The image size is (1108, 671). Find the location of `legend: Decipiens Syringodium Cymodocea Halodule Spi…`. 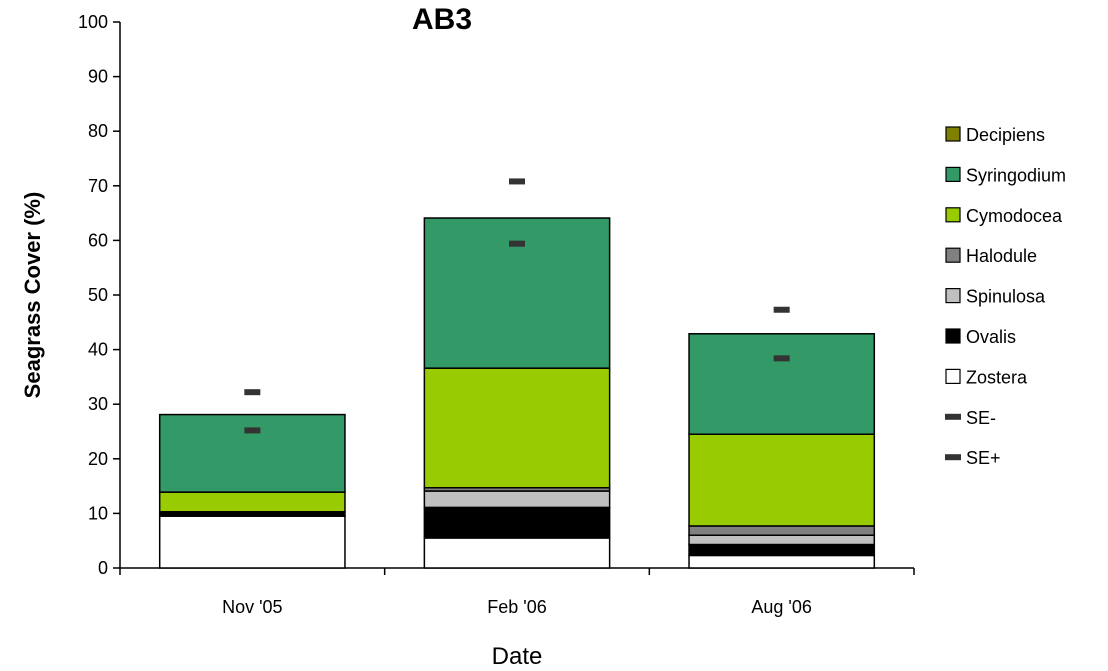

legend: Decipiens Syringodium Cymodocea Halodule Spi… is located at coordinates (1005, 296).